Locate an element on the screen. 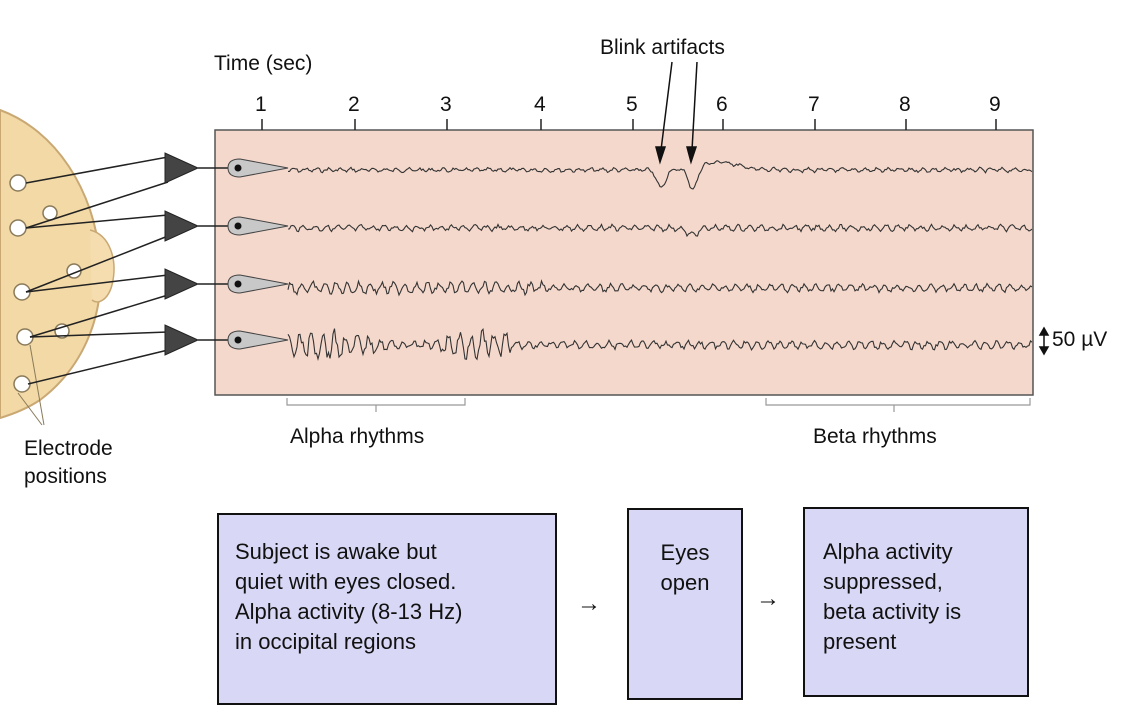 The height and width of the screenshot is (722, 1134). time-tick-label: 9 is located at coordinates (995, 104).